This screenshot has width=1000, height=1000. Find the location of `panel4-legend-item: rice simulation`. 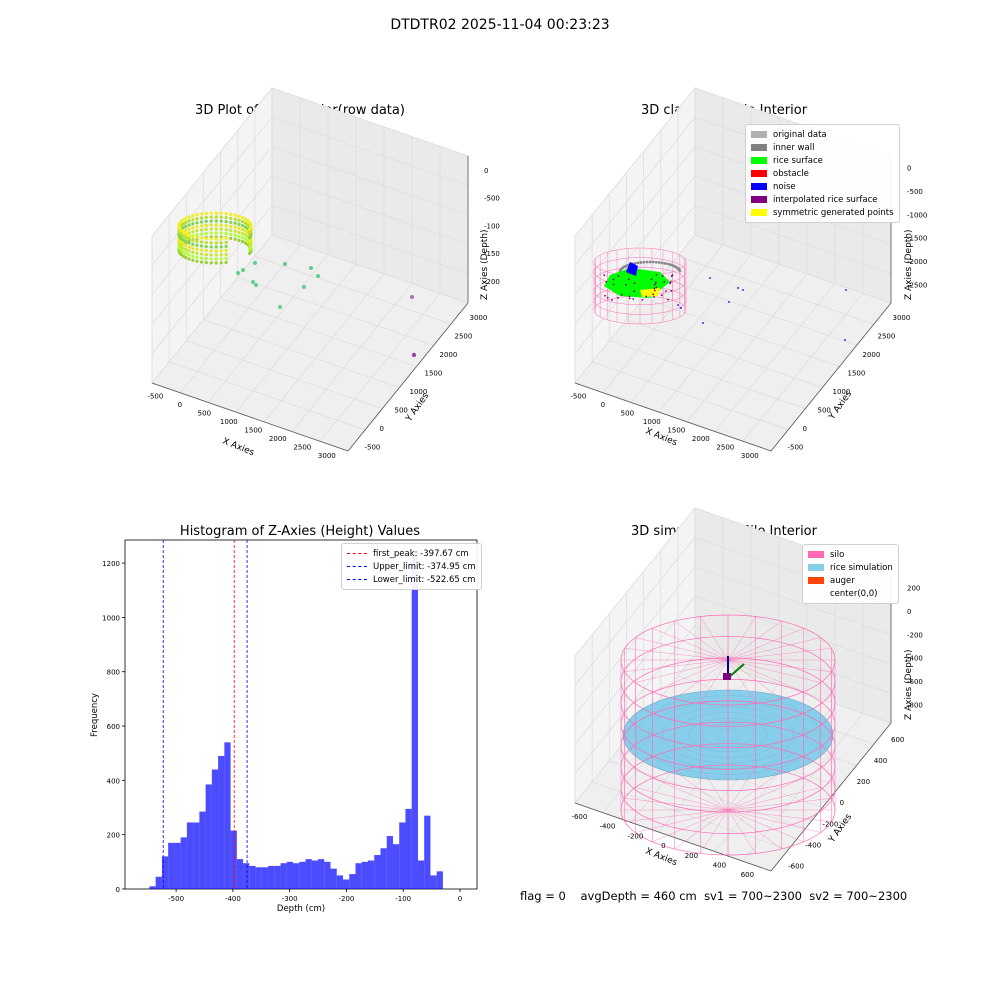

panel4-legend-item: rice simulation is located at coordinates (850, 567).